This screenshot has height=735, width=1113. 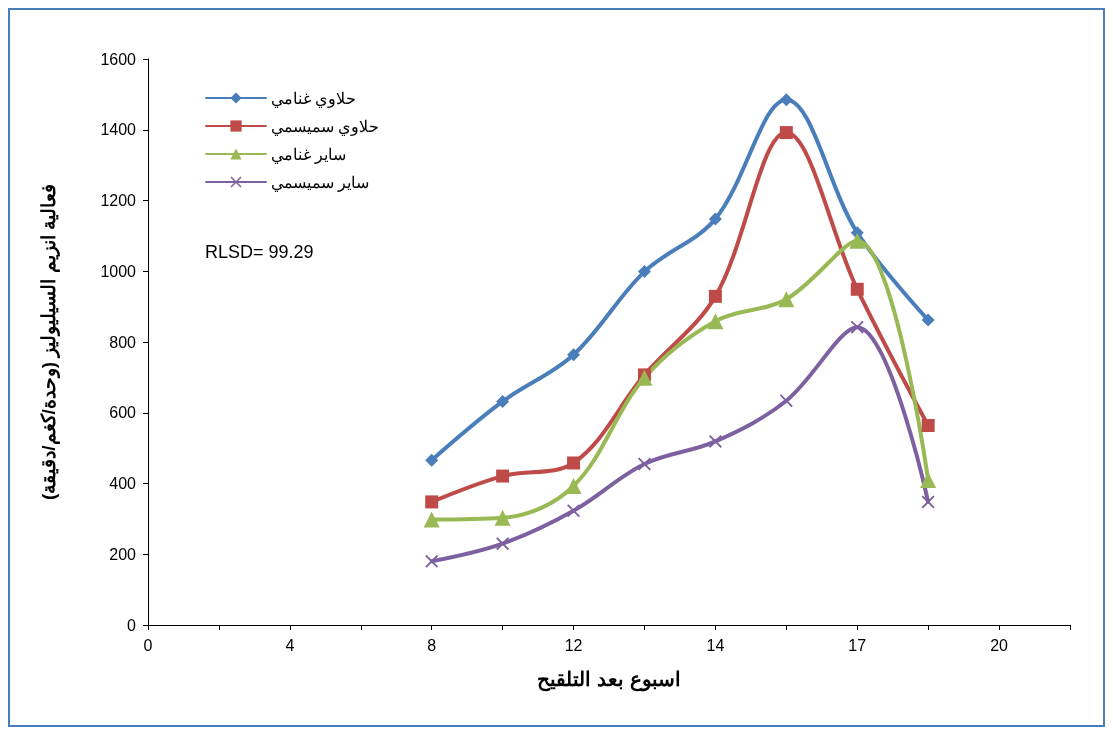 I want to click on legend-label: ساير غنامي, so click(x=309, y=154).